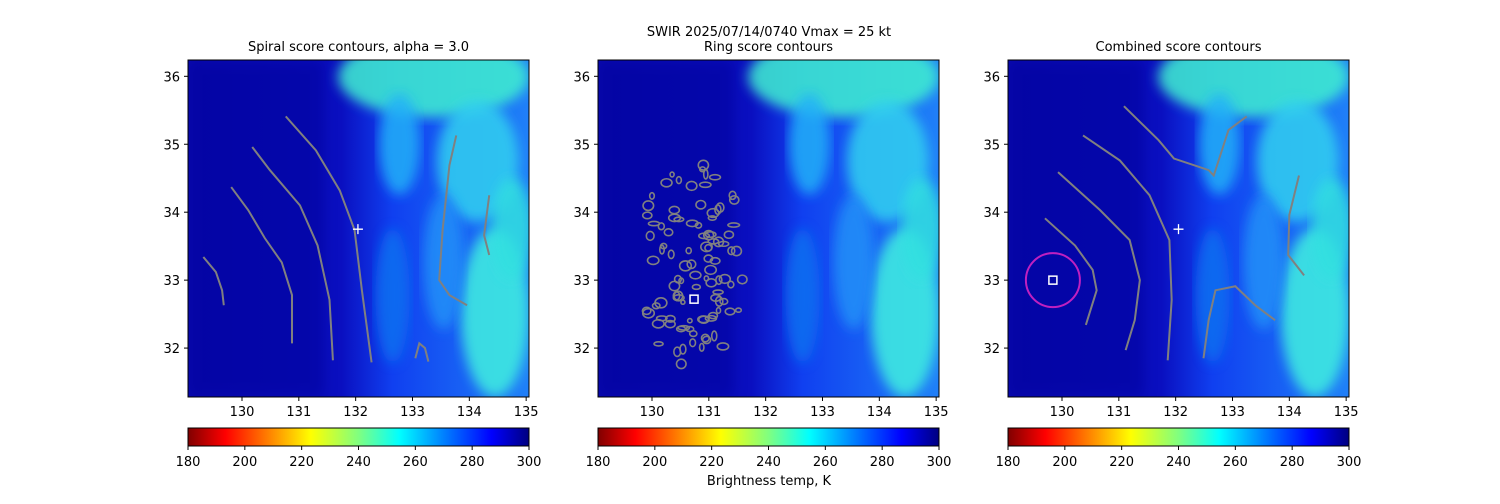 The width and height of the screenshot is (1500, 504). I want to click on y-tick-label: 36, so click(171, 77).